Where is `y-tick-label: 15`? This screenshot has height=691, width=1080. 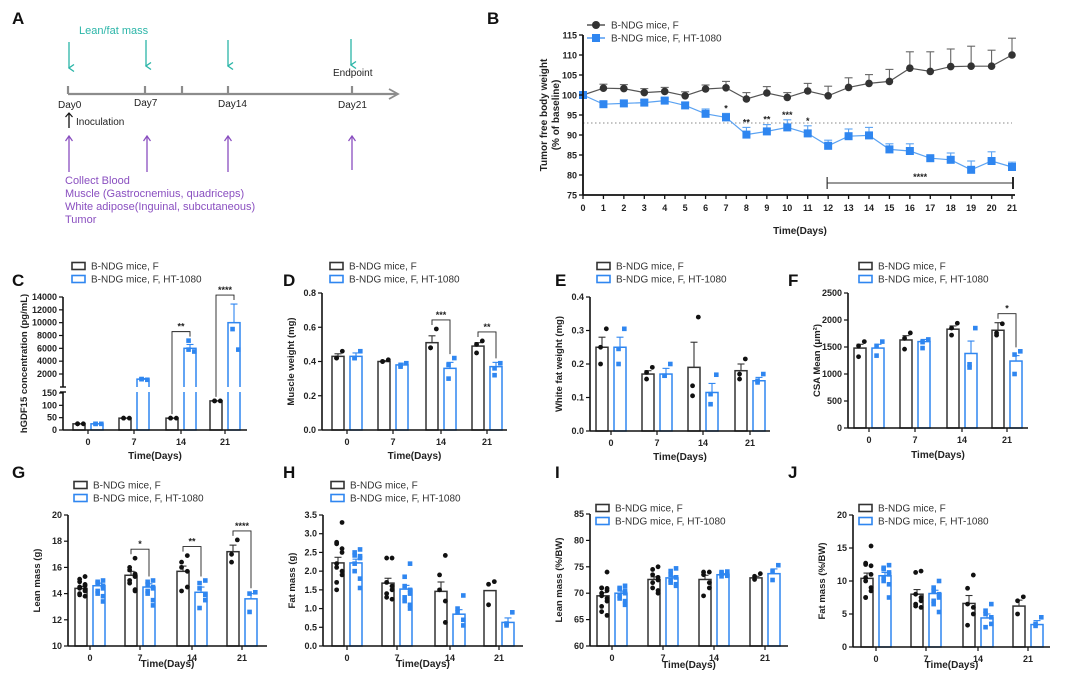
y-tick-label: 15 is located at coordinates (842, 548).